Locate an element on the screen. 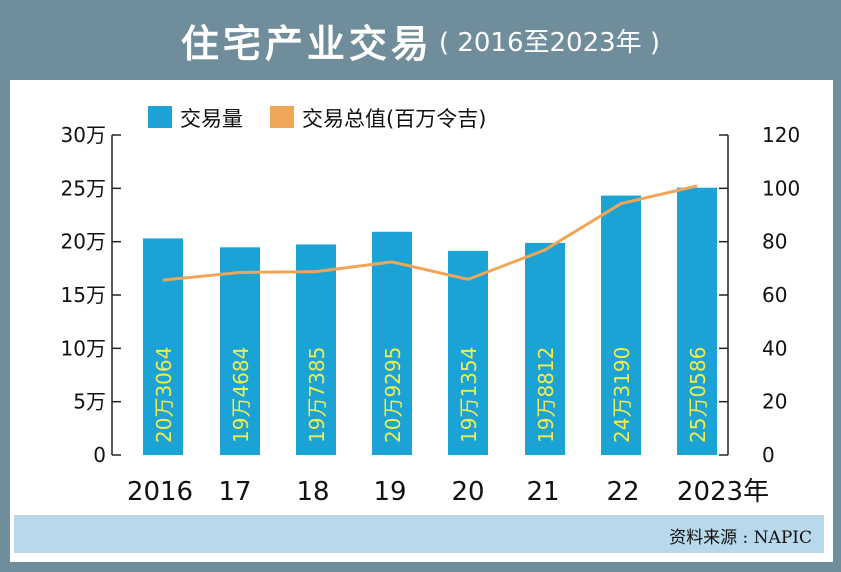 The image size is (841, 572). x-axis-tick-label: 2023年 is located at coordinates (723, 492).